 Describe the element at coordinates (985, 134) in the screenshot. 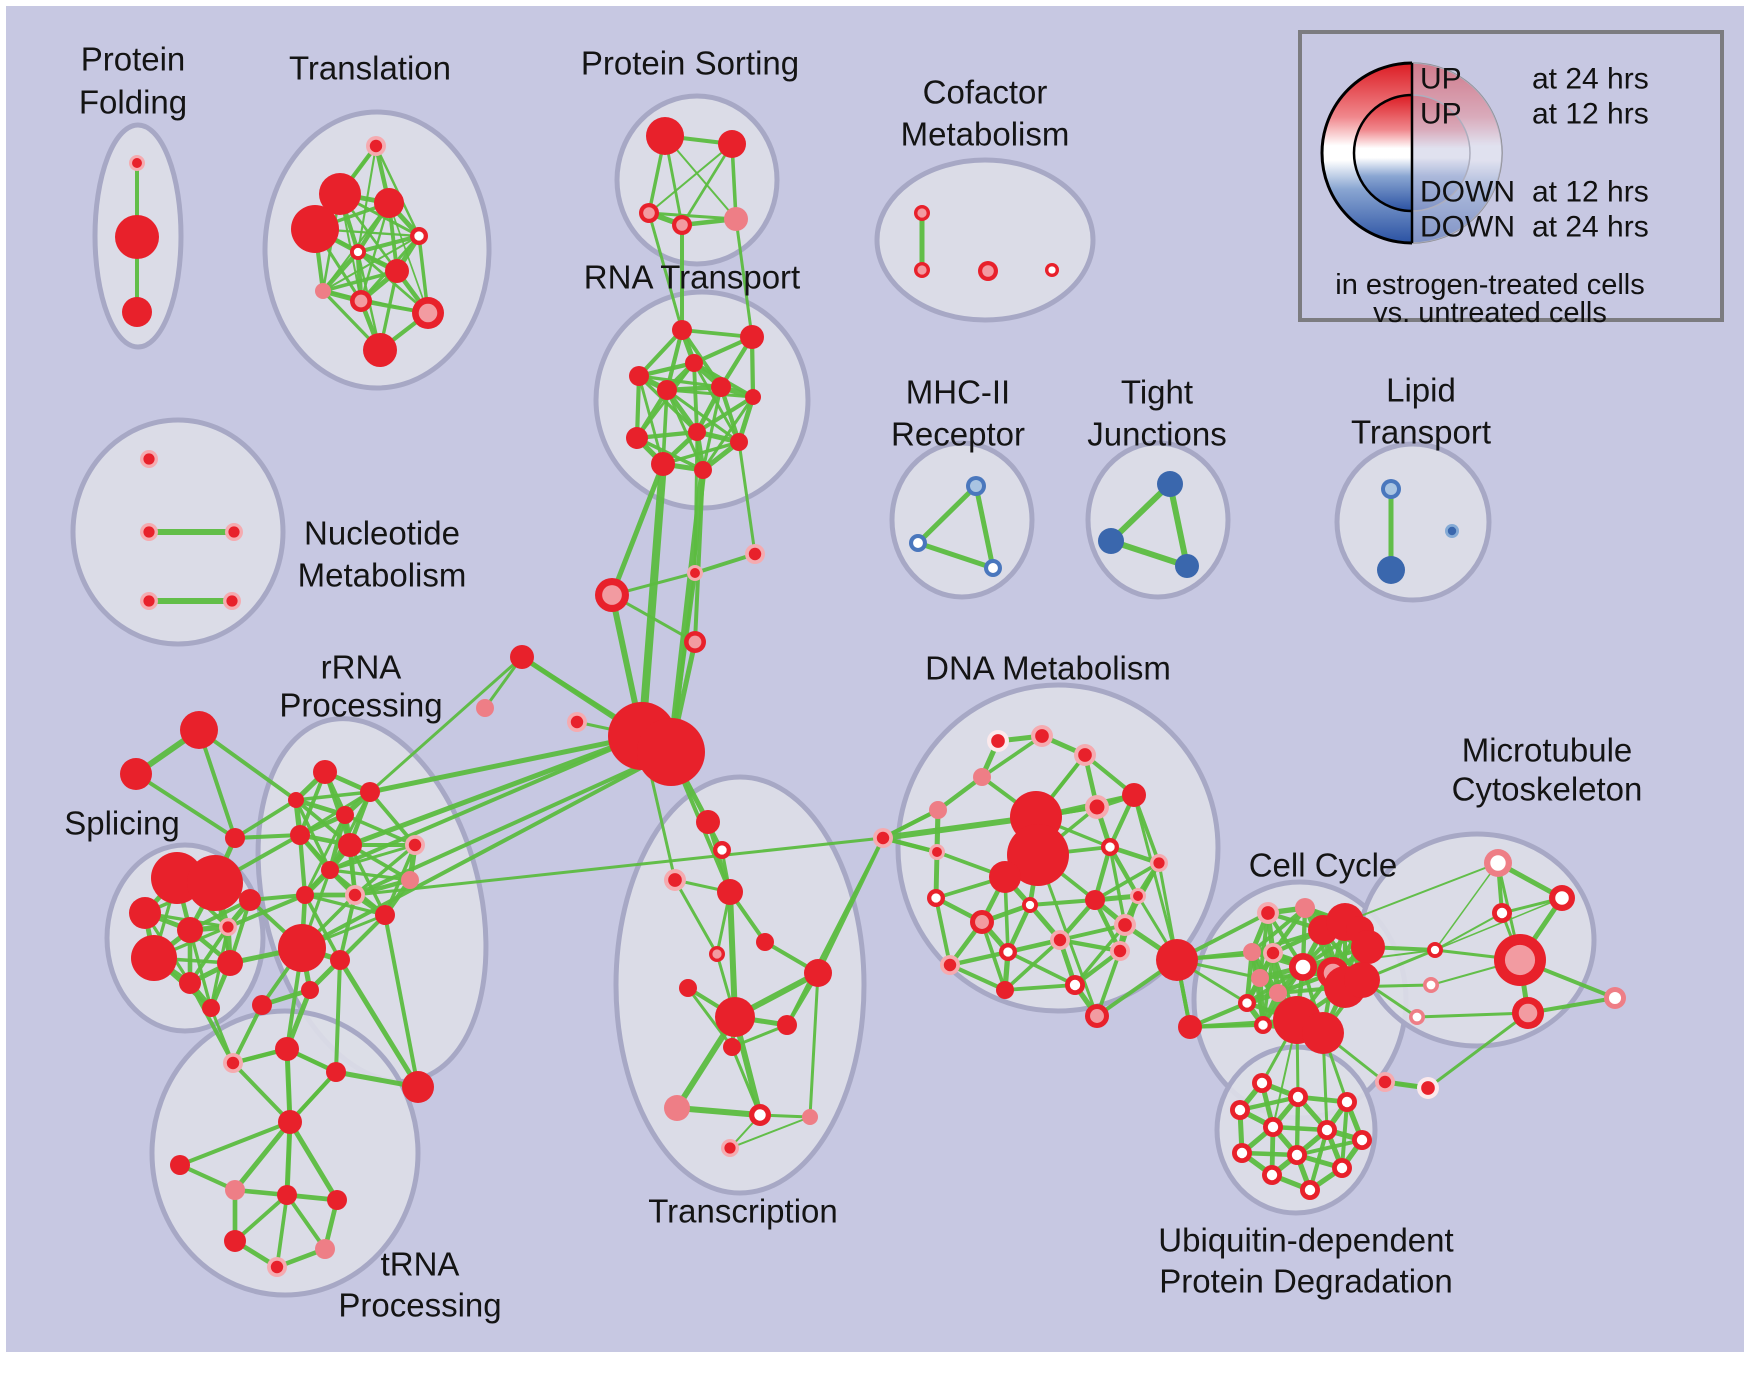

I see `cluster-label-cofactor-metabolism: Metabolism` at that location.